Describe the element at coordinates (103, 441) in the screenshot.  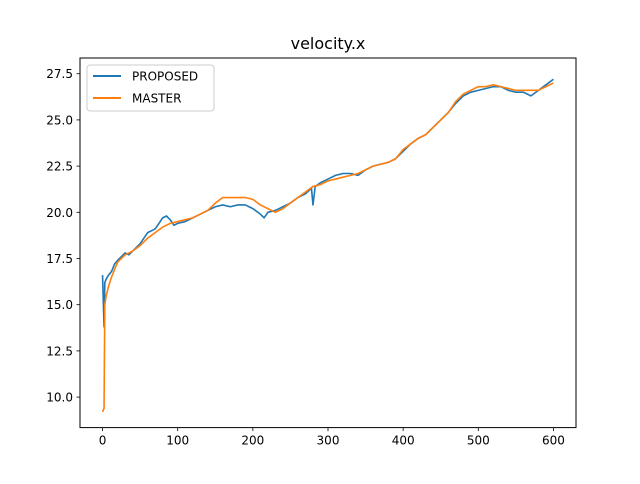
I see `x-tick-label: 0` at that location.